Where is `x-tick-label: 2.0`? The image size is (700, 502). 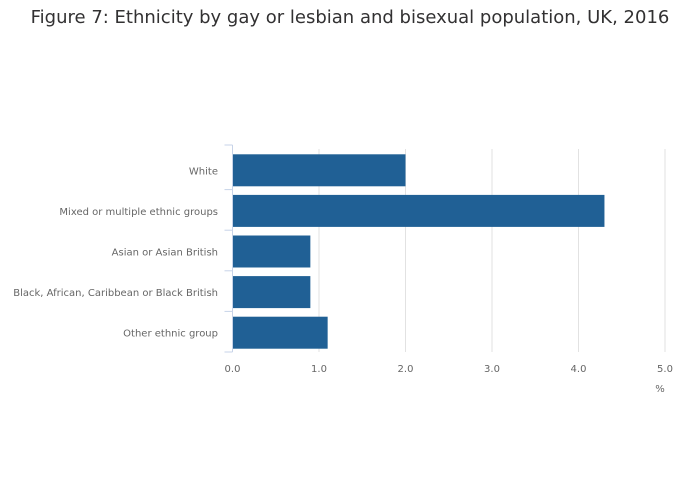
x-tick-label: 2.0 is located at coordinates (406, 369).